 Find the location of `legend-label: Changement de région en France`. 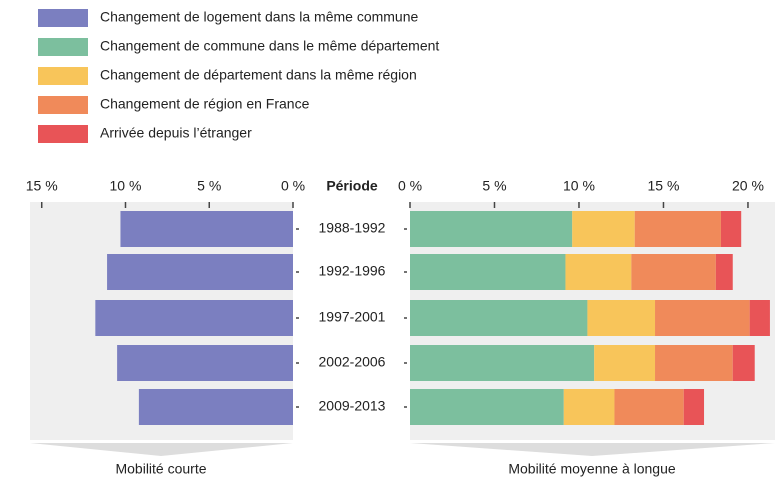

legend-label: Changement de région en France is located at coordinates (205, 104).